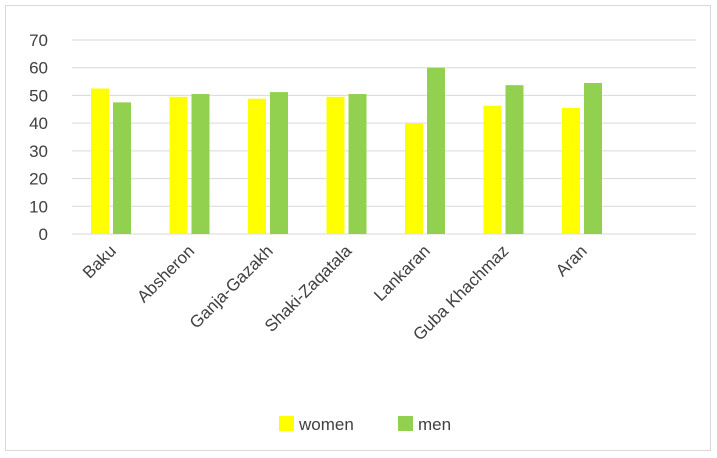 Image resolution: width=717 pixels, height=458 pixels. I want to click on y-axis-ticks: 0 10 20 30 40 50 60 70, so click(38, 137).